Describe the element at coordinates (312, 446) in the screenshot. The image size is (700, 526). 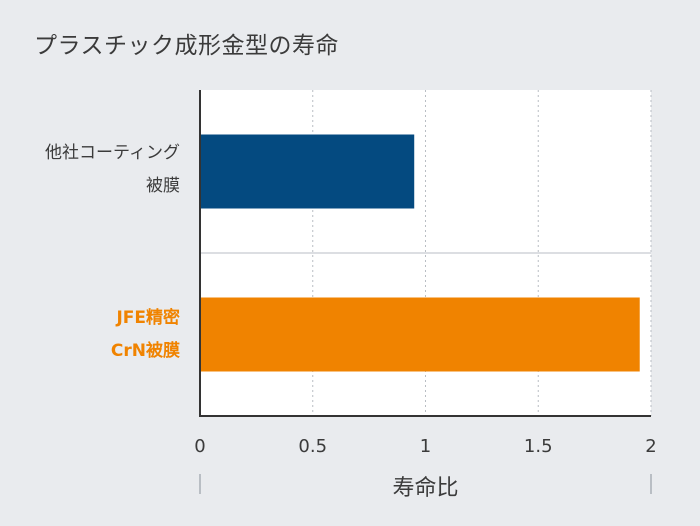
I see `x-tick-label: 0.5` at that location.